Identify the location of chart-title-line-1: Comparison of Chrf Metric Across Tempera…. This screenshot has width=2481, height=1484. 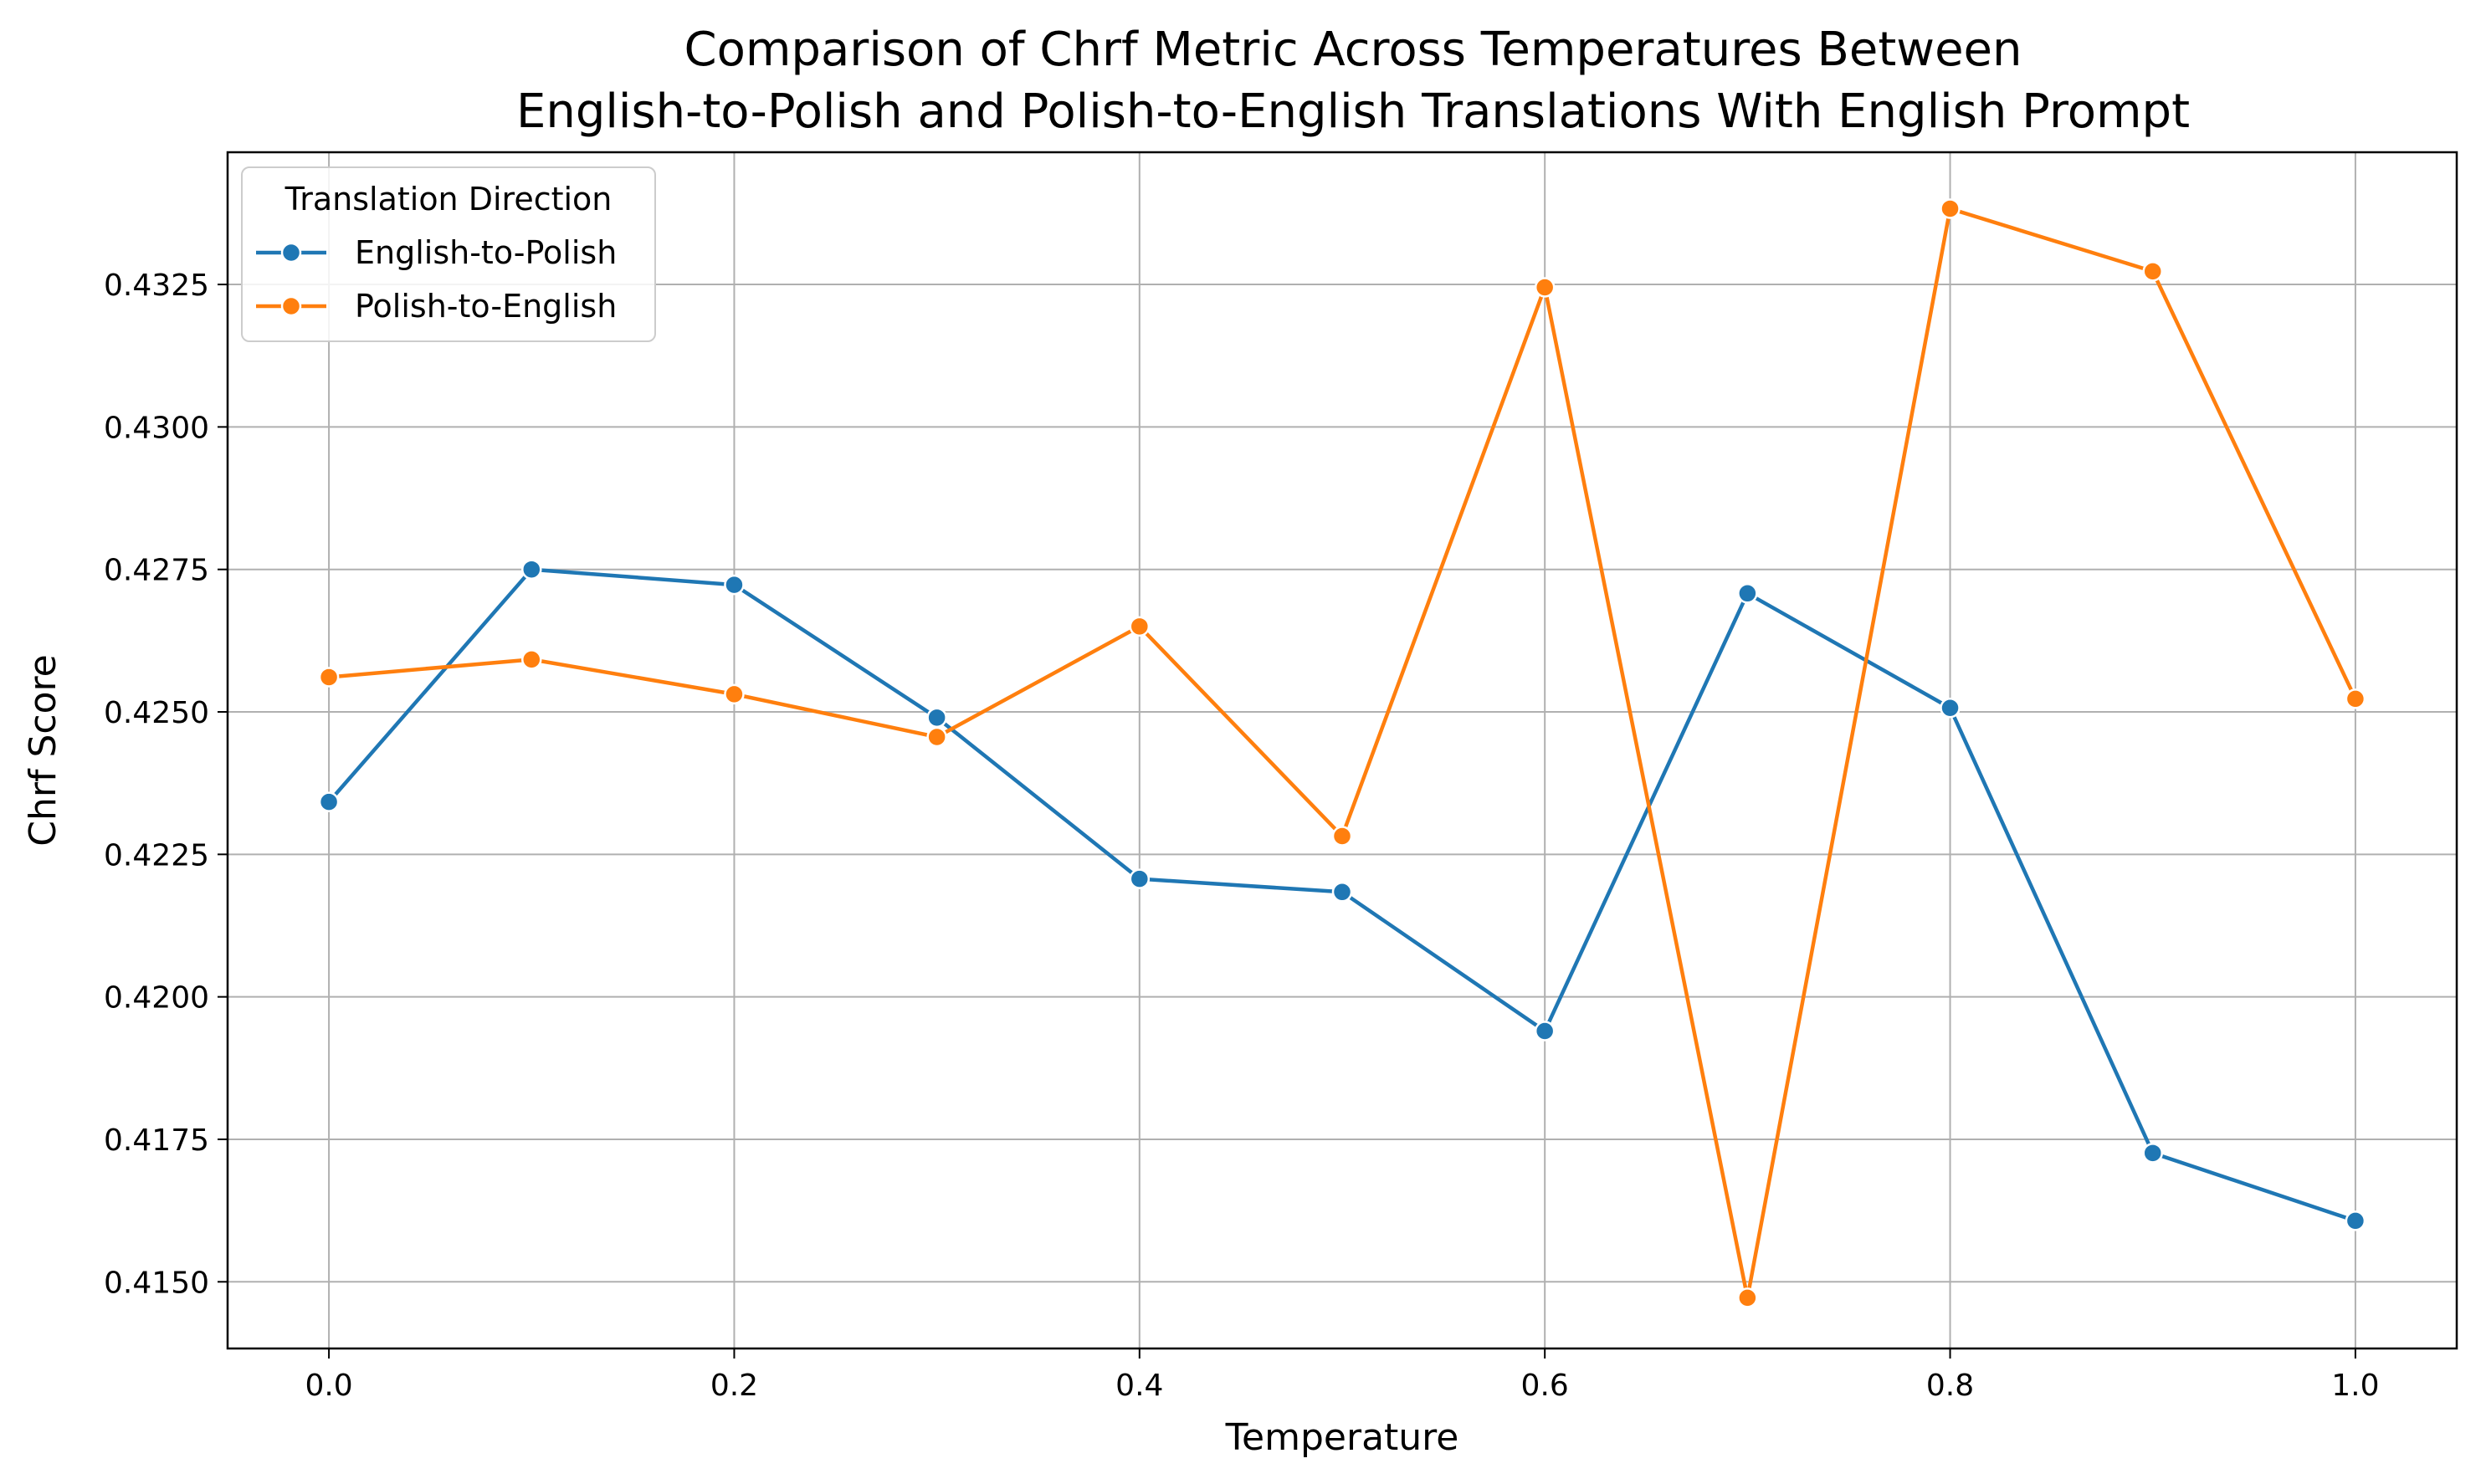
(1353, 50).